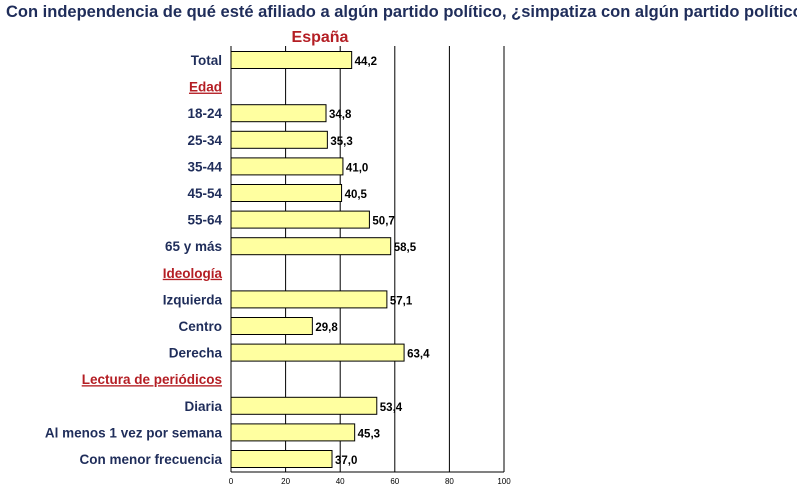  What do you see at coordinates (357, 168) in the screenshot?
I see `bar-value-label: 41,0` at bounding box center [357, 168].